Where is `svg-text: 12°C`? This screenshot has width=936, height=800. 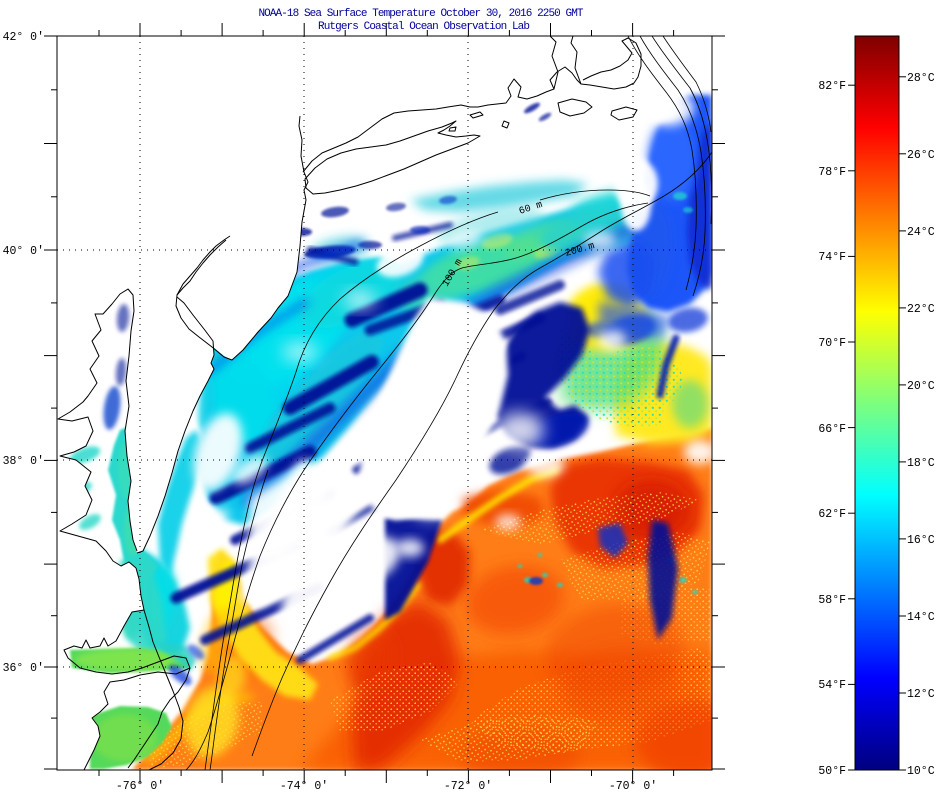
svg-text: 12°C is located at coordinates (921, 694).